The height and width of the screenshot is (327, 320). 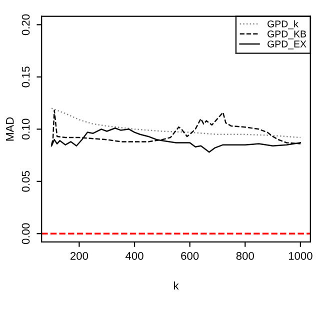 I want to click on legend-label: GPD_EX, so click(x=287, y=45).